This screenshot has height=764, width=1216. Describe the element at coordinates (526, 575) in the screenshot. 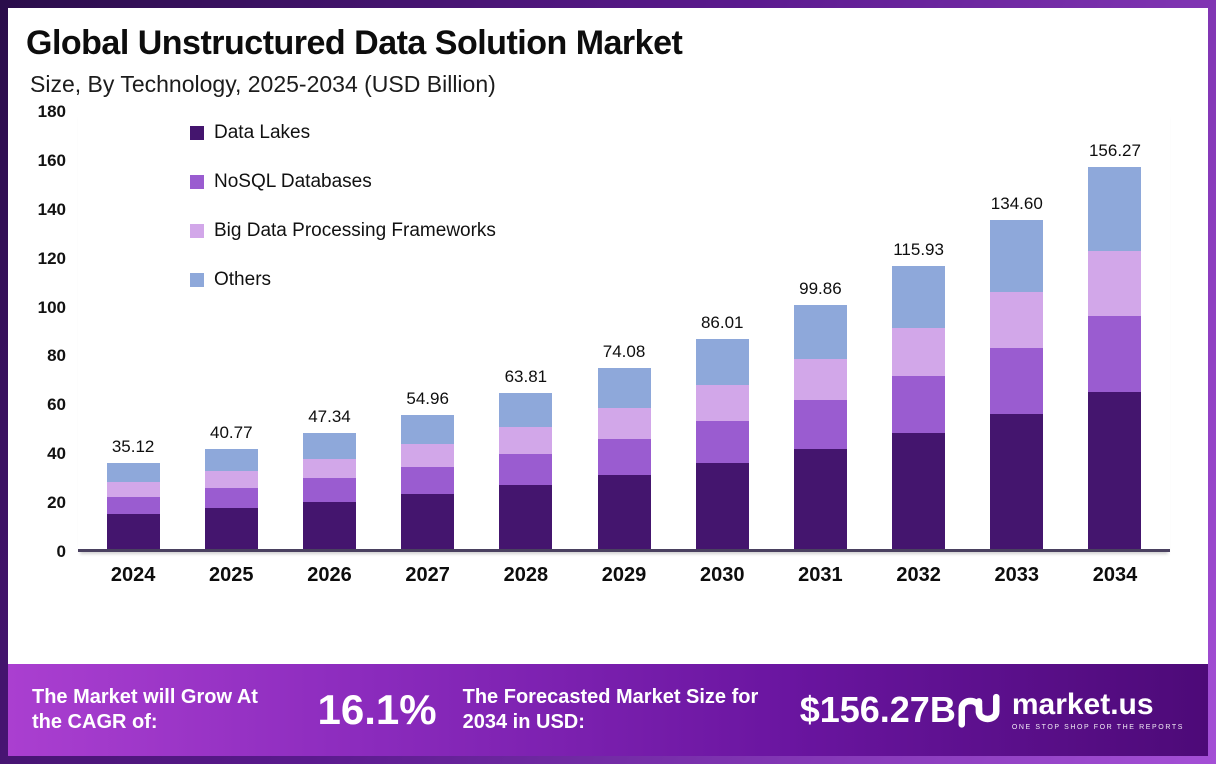

I see `x-tick-label-2028: 2028` at that location.